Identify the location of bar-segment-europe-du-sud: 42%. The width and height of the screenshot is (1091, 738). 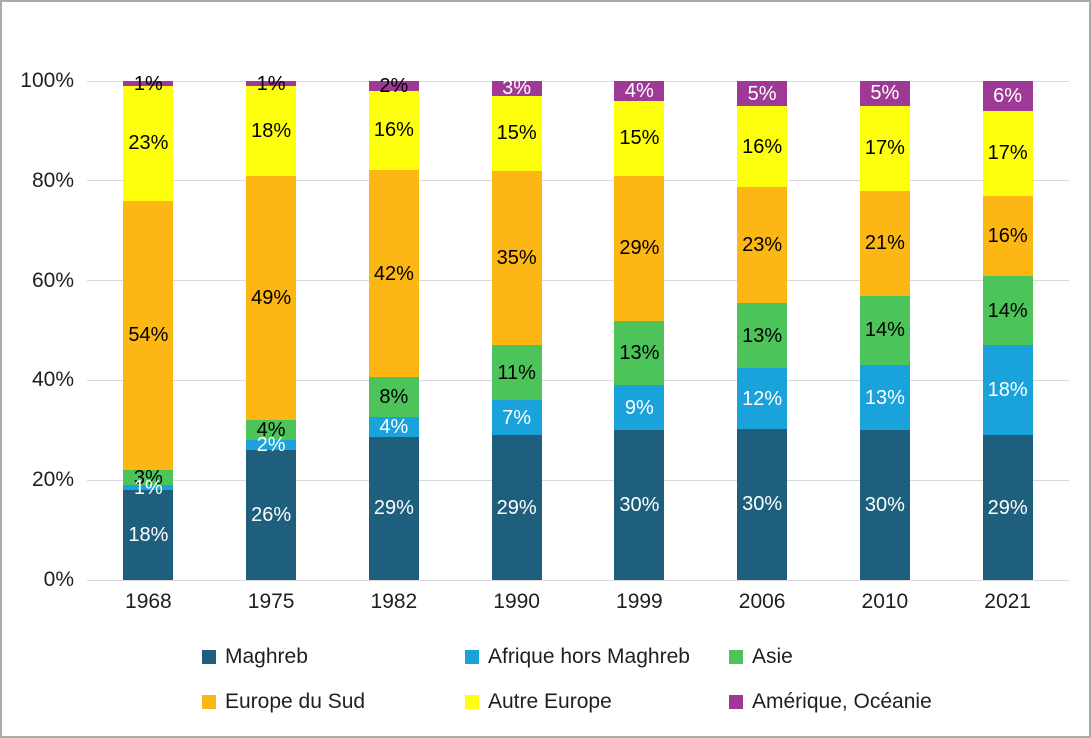
(393, 273).